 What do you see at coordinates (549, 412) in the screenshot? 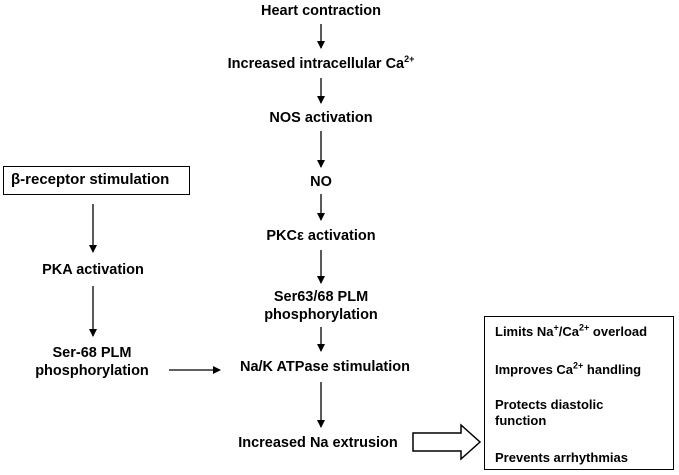
I see `effect-protects-diastolic-function: Protects diastolic function` at bounding box center [549, 412].